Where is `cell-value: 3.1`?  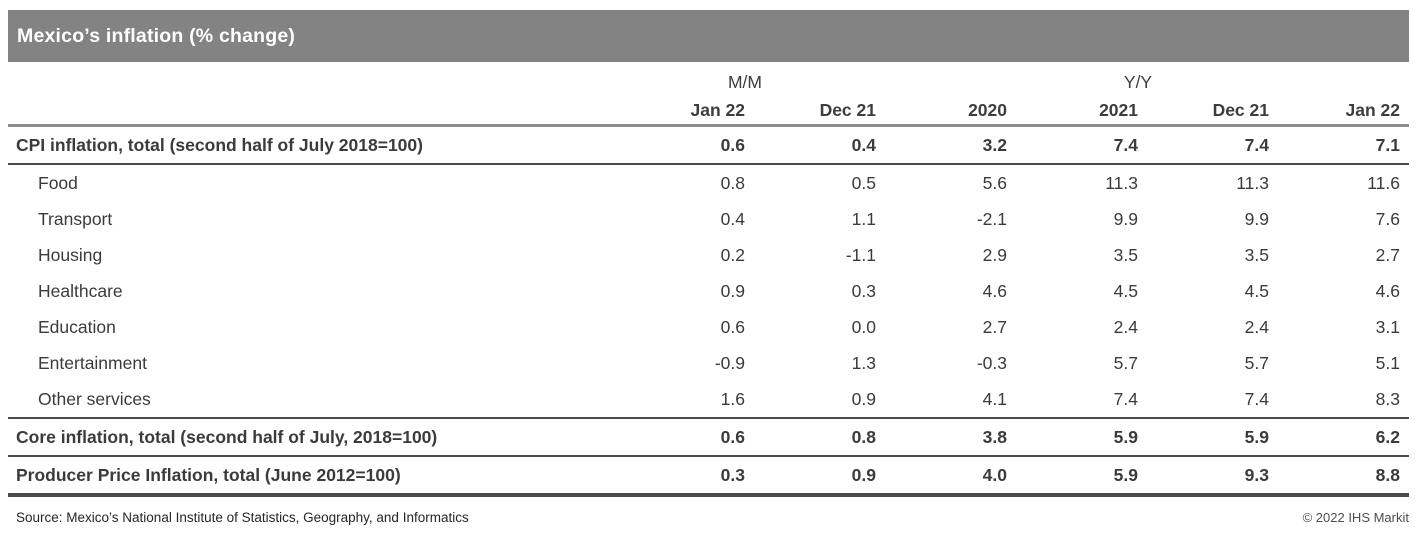 cell-value: 3.1 is located at coordinates (1387, 326).